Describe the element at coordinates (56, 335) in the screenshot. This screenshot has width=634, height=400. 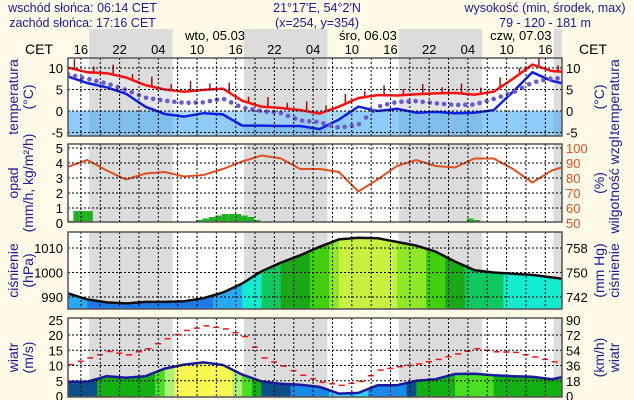
I see `y-tick-left: 20` at that location.